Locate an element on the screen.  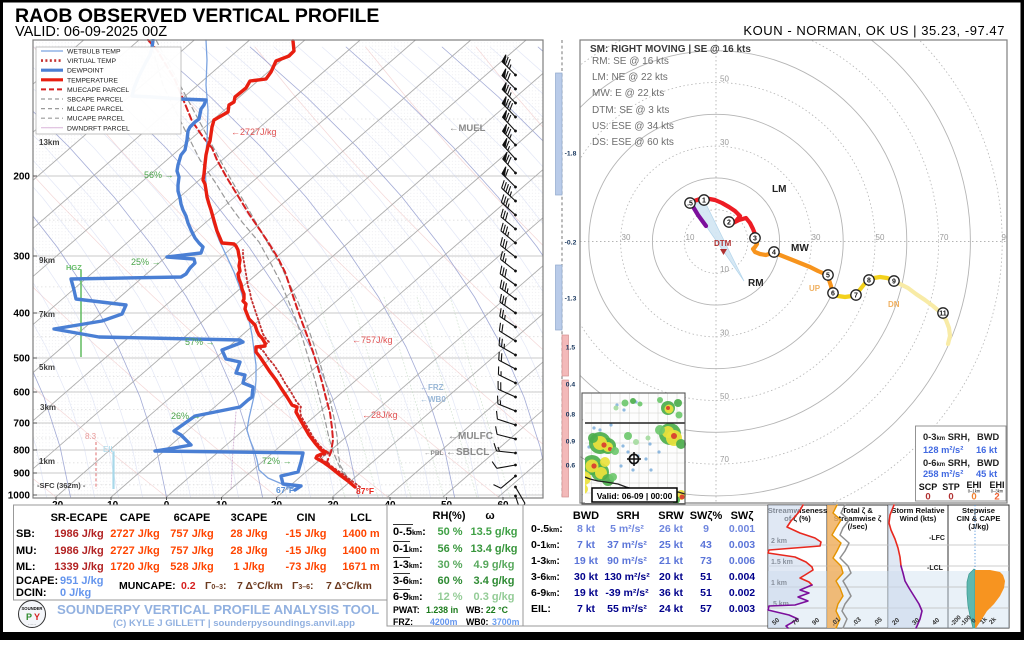
svg-text: 56% → is located at coordinates (159, 175).